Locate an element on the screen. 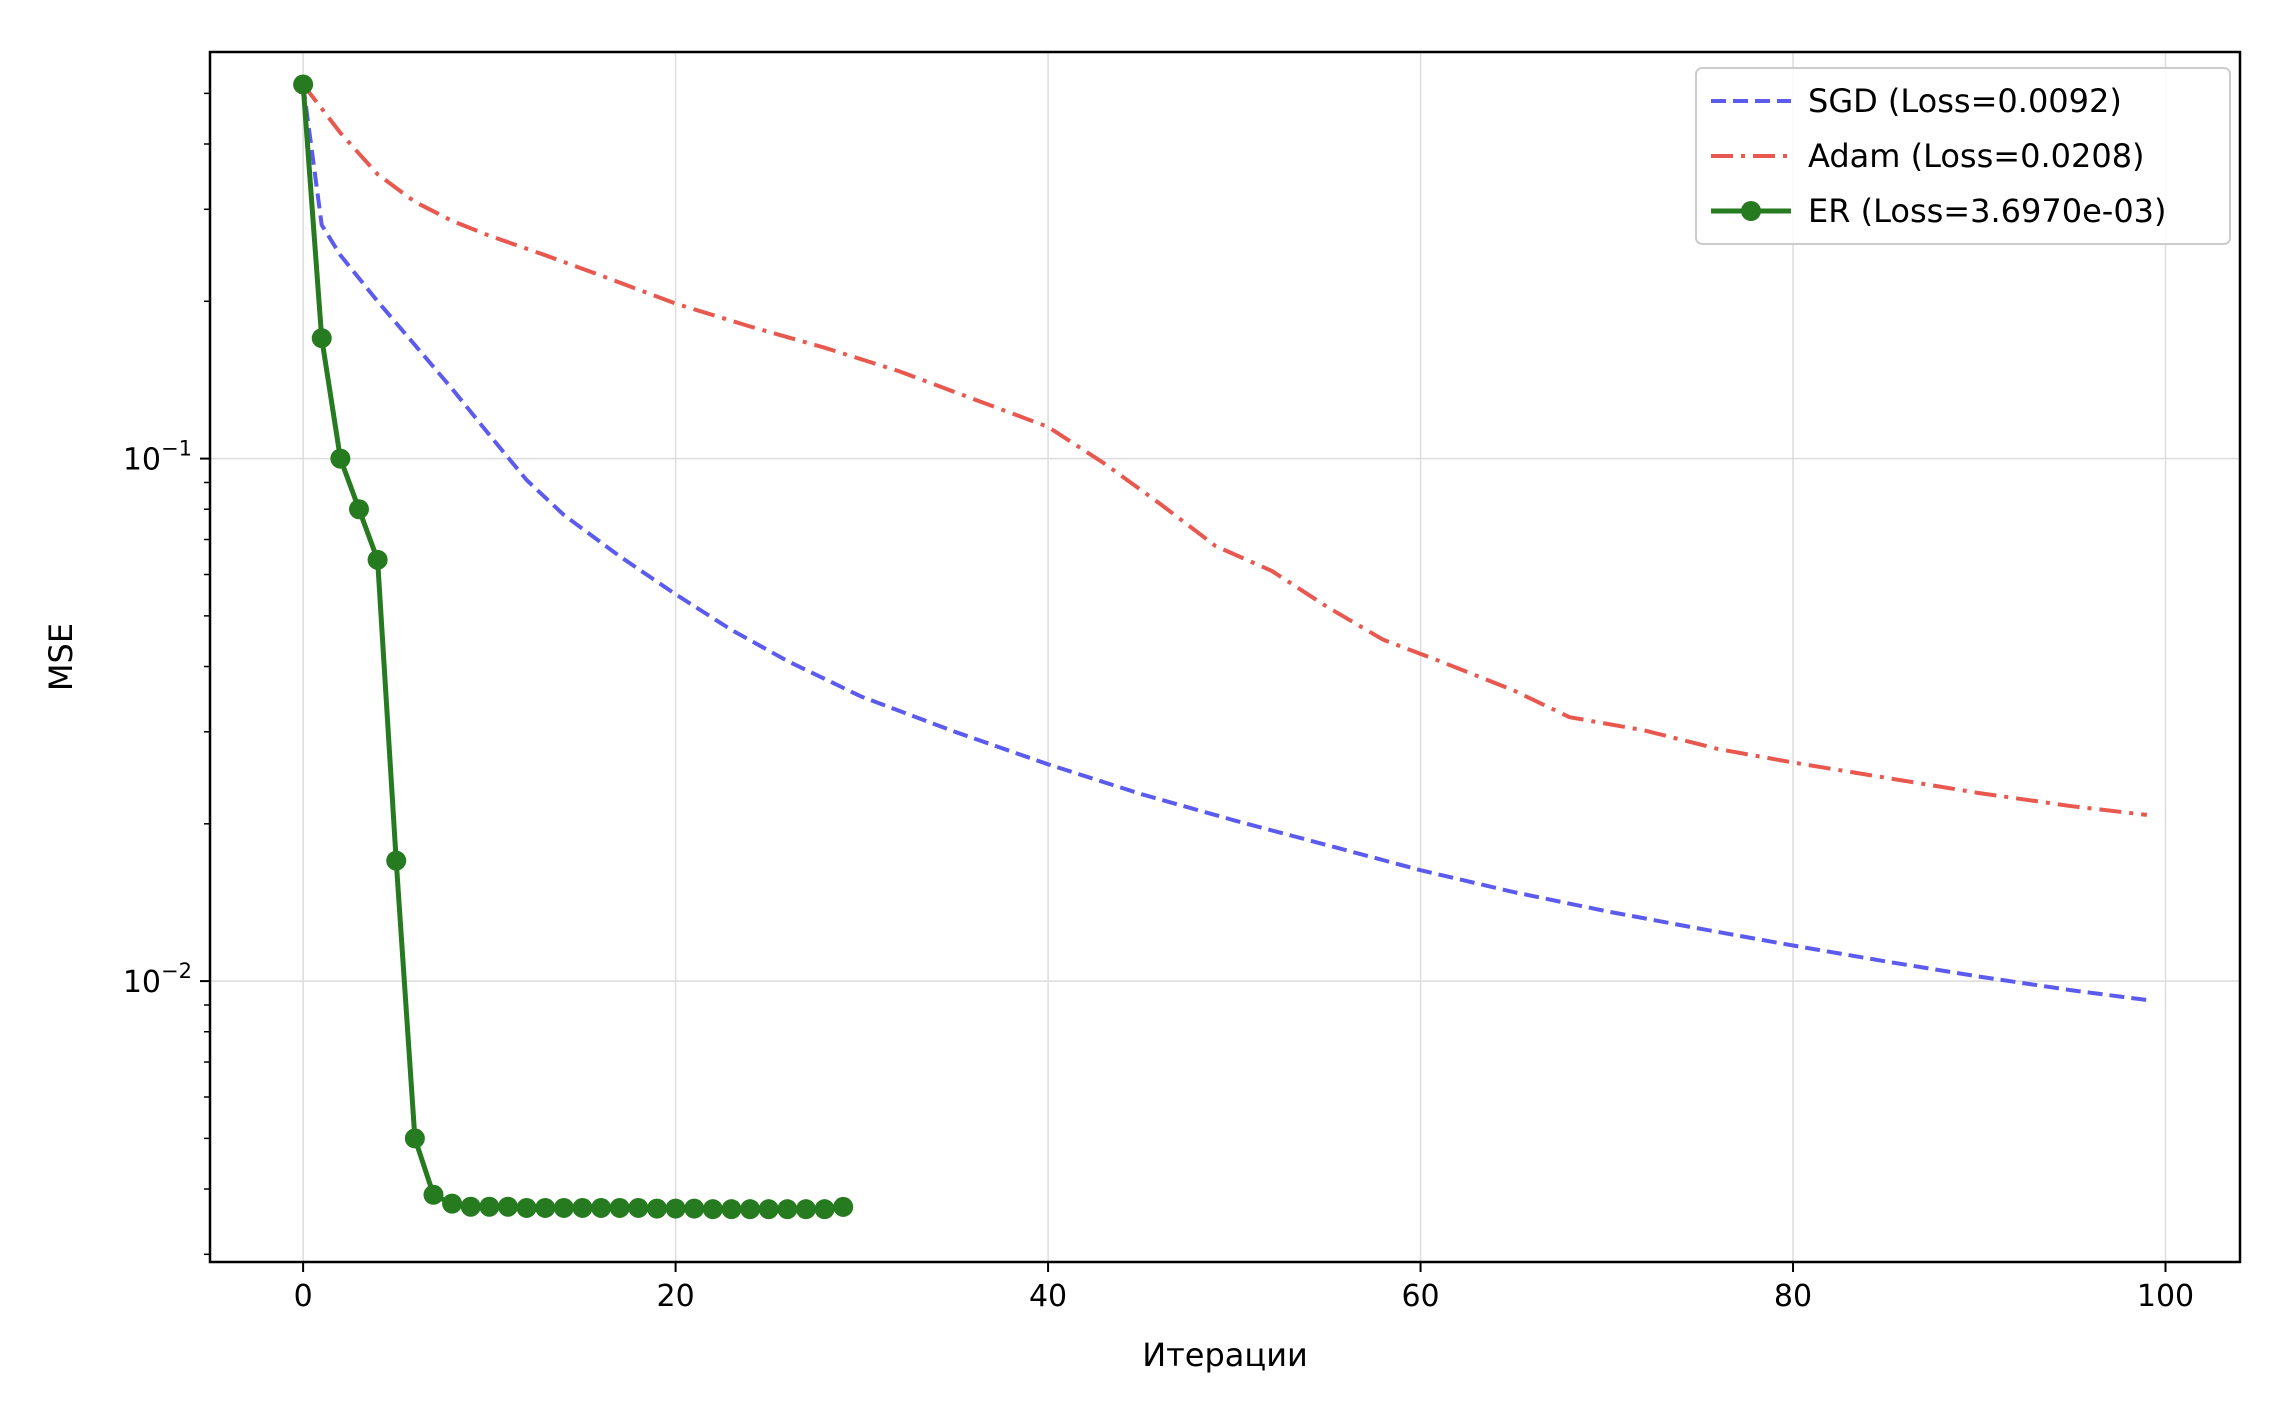  legend-box is located at coordinates (1963, 156).